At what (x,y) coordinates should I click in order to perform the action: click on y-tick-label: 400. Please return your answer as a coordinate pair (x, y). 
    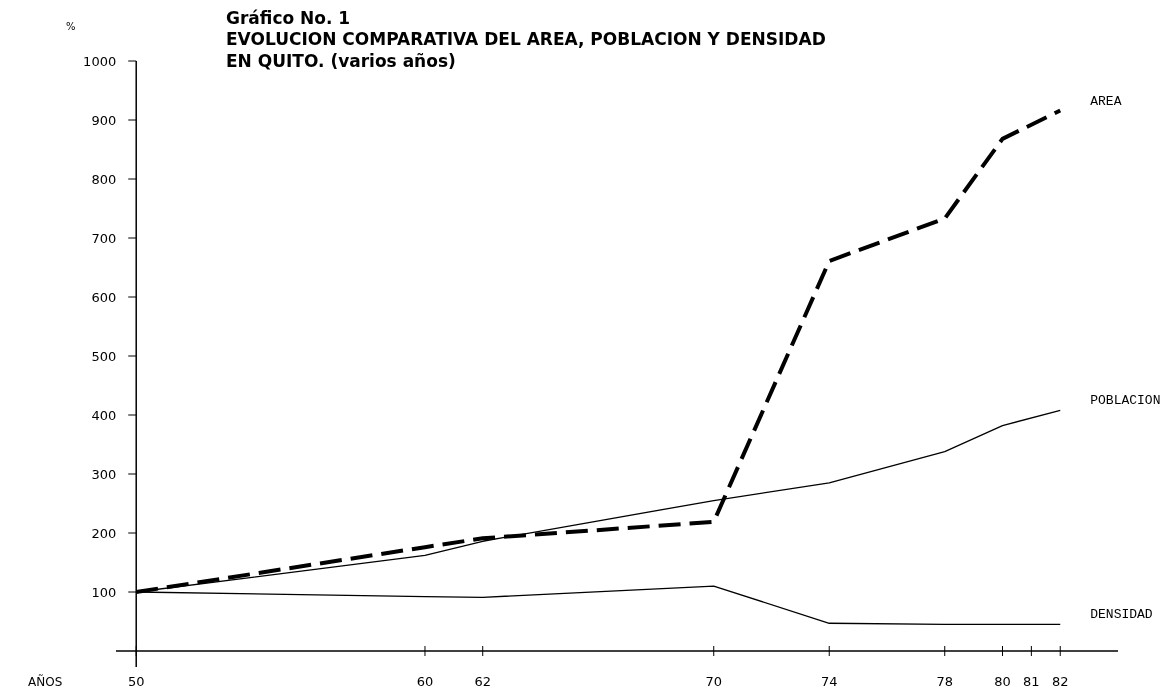
    Looking at the image, I should click on (104, 415).